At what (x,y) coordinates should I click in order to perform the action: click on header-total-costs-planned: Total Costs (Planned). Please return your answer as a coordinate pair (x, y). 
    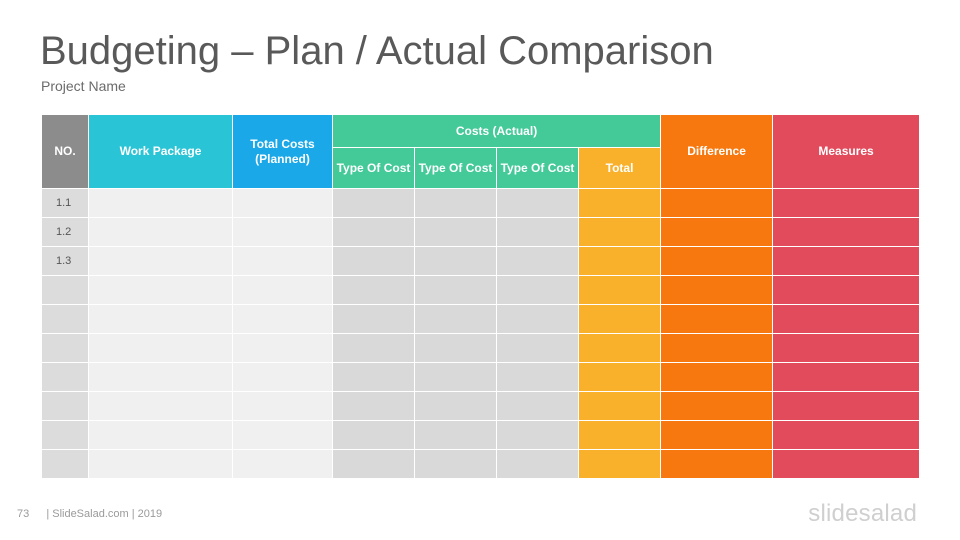
    Looking at the image, I should click on (282, 151).